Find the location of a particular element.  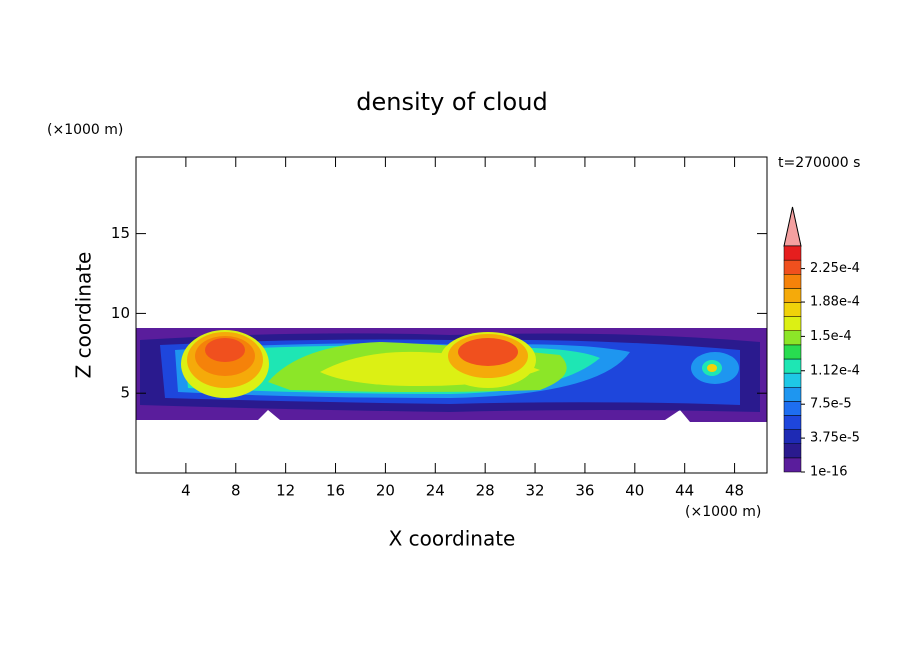

x-unit: (×1000 m) is located at coordinates (723, 512).